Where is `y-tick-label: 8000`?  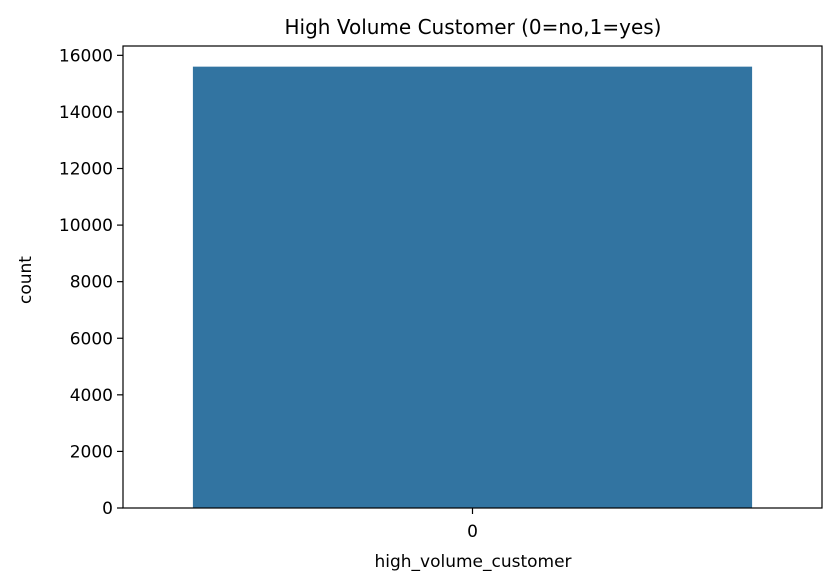 y-tick-label: 8000 is located at coordinates (91, 283).